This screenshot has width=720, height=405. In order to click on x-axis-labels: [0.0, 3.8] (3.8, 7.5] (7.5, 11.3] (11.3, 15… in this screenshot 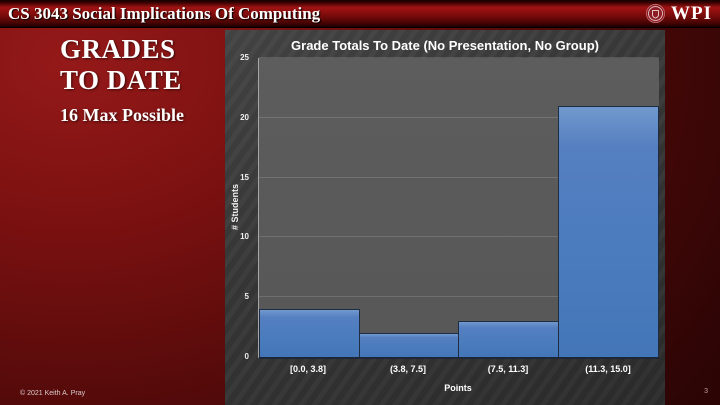, I will do `click(458, 369)`.